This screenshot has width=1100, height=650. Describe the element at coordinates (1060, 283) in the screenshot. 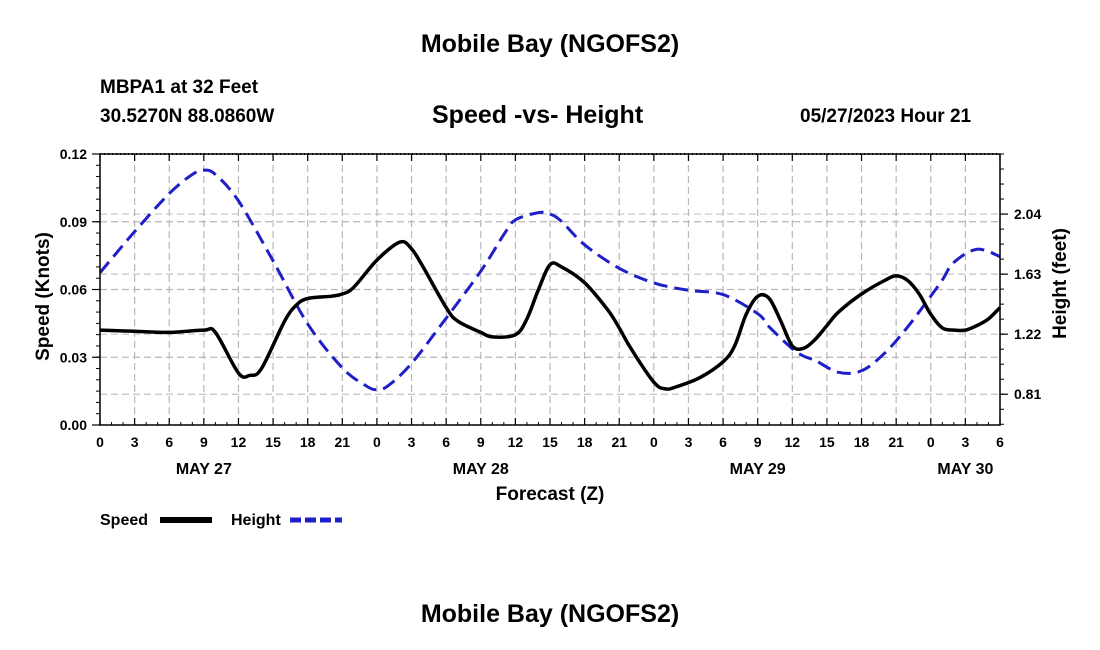

I see `y-axis-right-label: Height (feet)` at that location.